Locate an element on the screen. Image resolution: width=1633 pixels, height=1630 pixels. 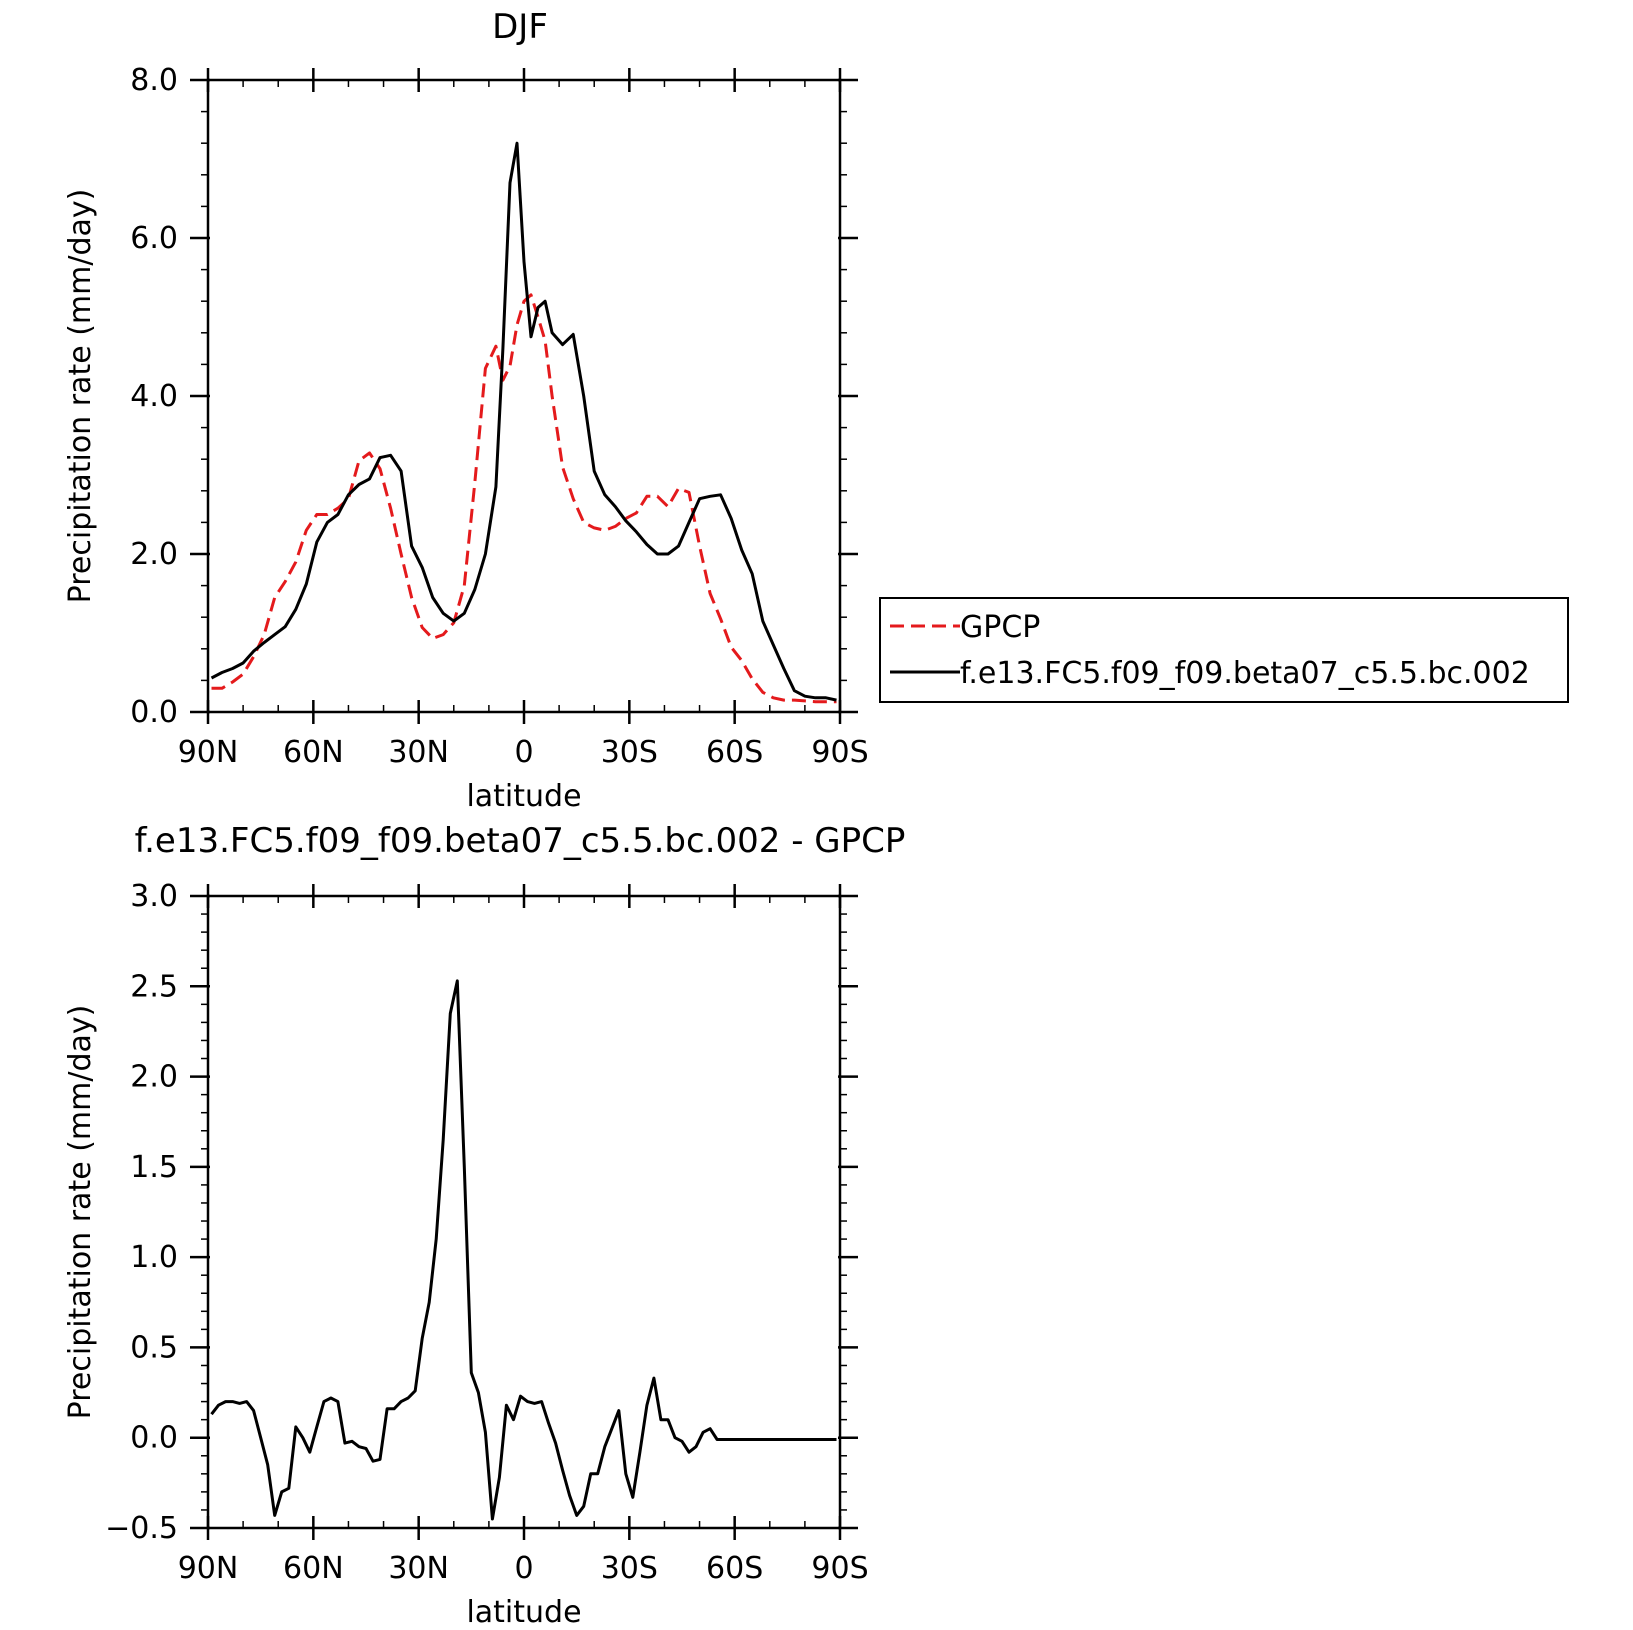
y-tick-label: 2.5 is located at coordinates (154, 986).